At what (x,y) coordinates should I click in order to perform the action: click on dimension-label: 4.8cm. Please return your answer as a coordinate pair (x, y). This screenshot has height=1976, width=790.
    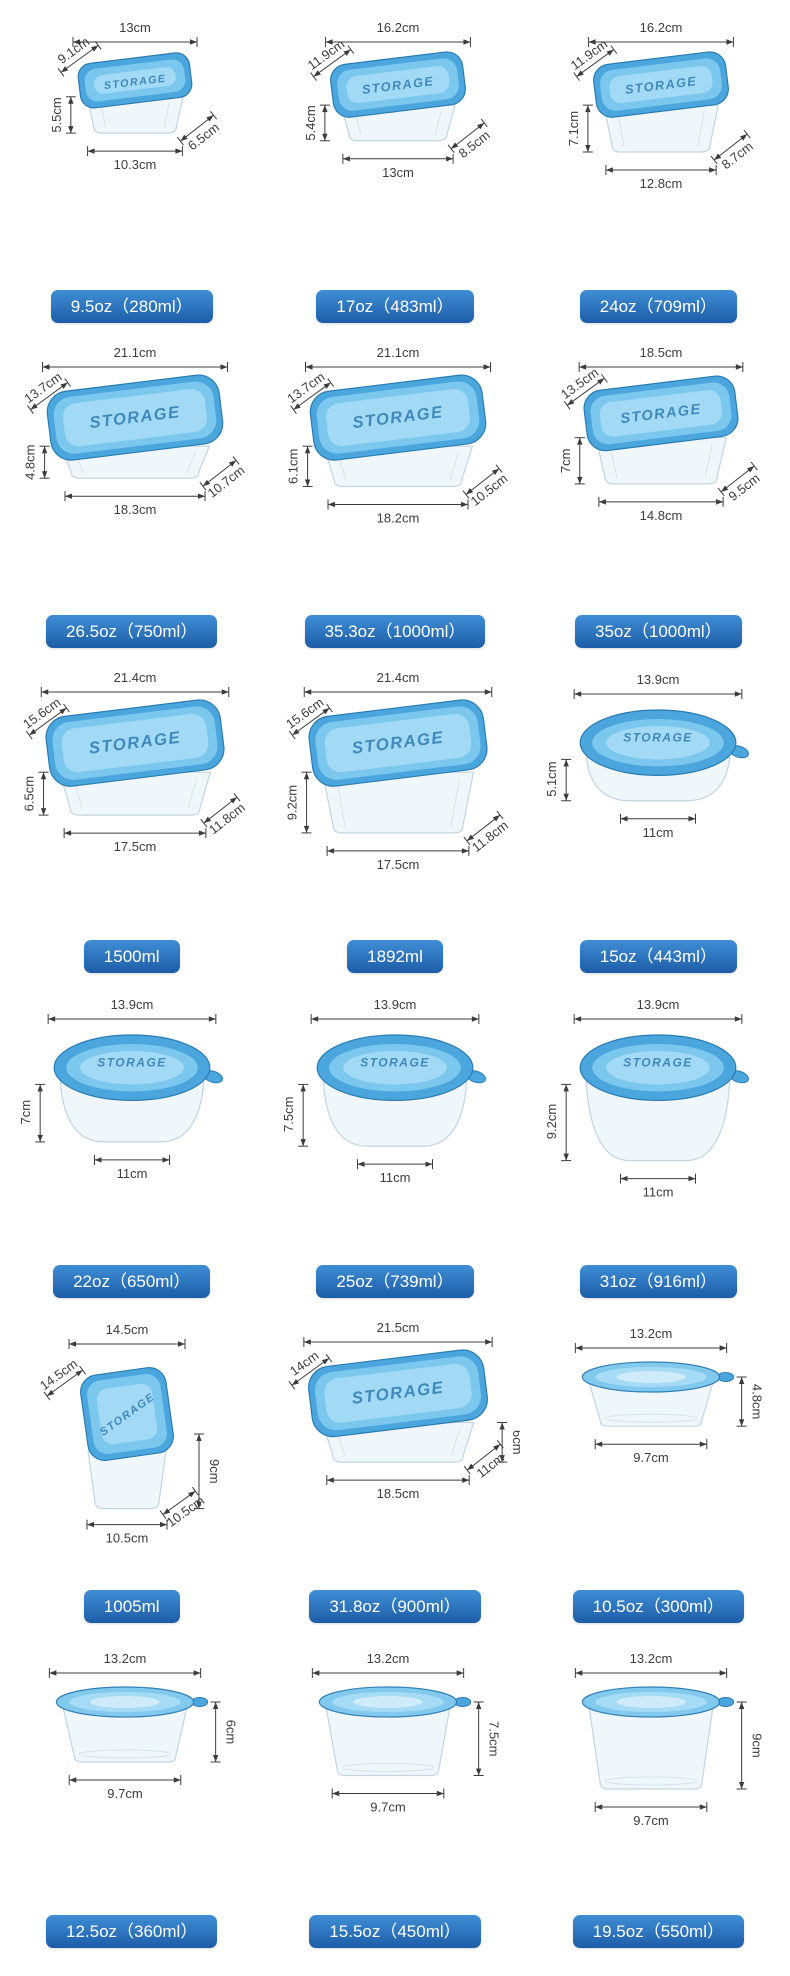
    Looking at the image, I should click on (757, 1401).